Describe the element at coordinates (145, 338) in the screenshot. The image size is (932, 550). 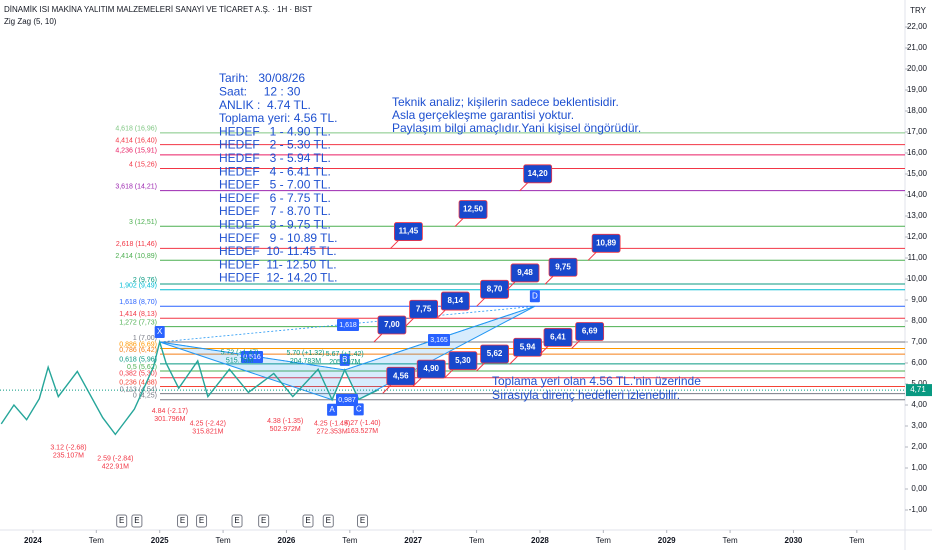
I see `fib-label: 1 (7,00)` at that location.